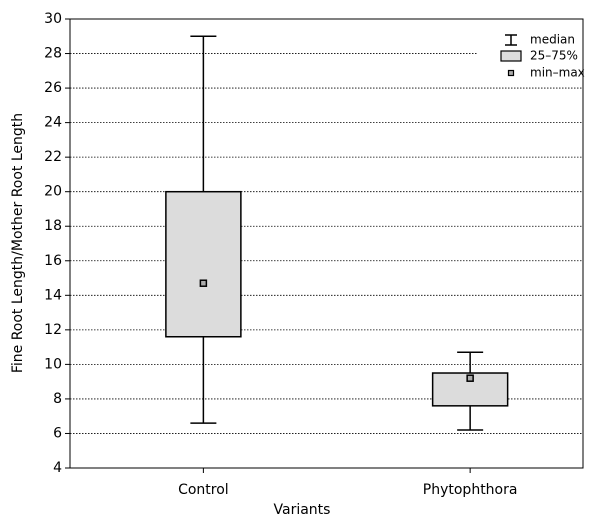  What do you see at coordinates (554, 56) in the screenshot?
I see `legend-label: 25–75%` at bounding box center [554, 56].